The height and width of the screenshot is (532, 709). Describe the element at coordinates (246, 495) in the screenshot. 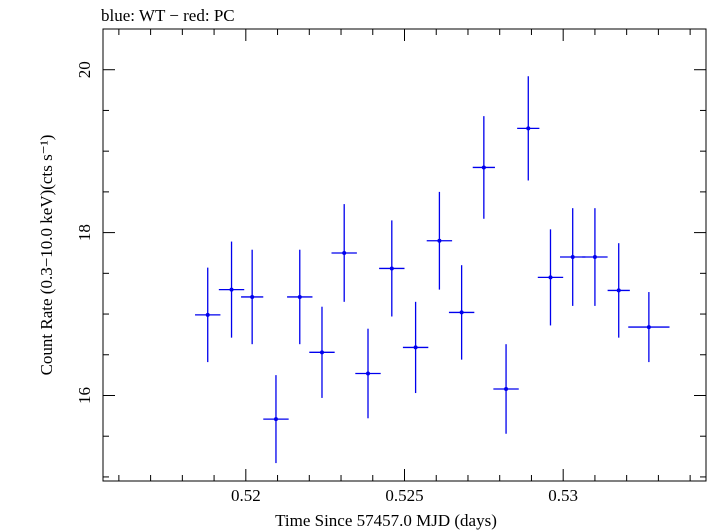

I see `x-tick-label: 0.52` at that location.